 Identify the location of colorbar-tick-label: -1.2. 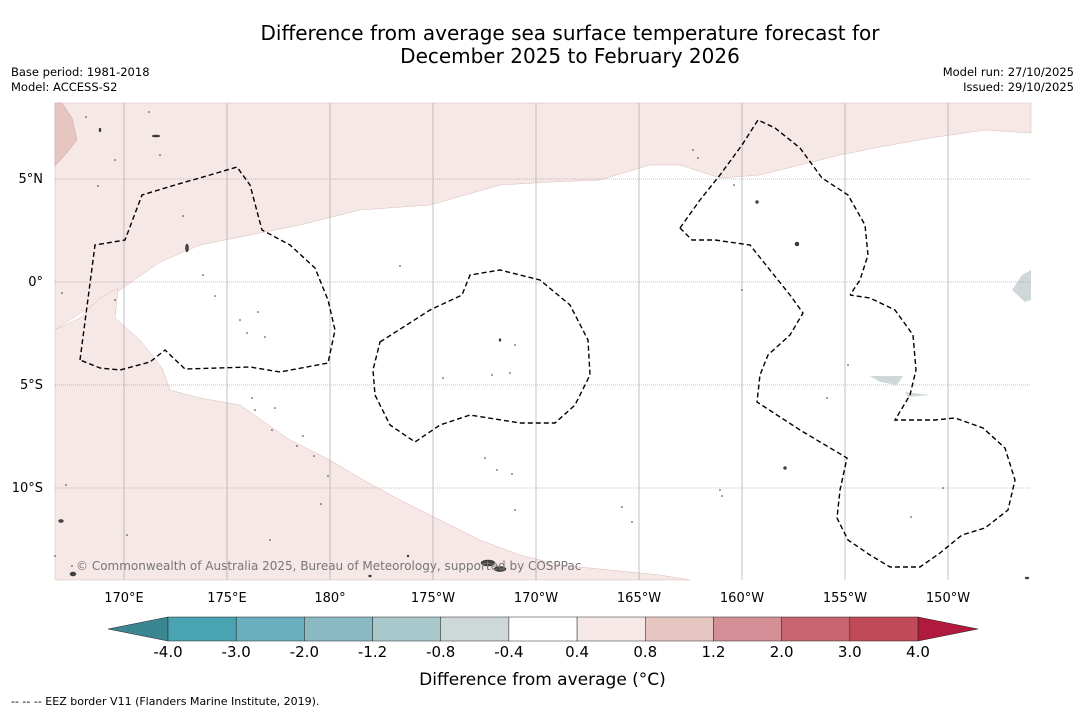
(372, 652).